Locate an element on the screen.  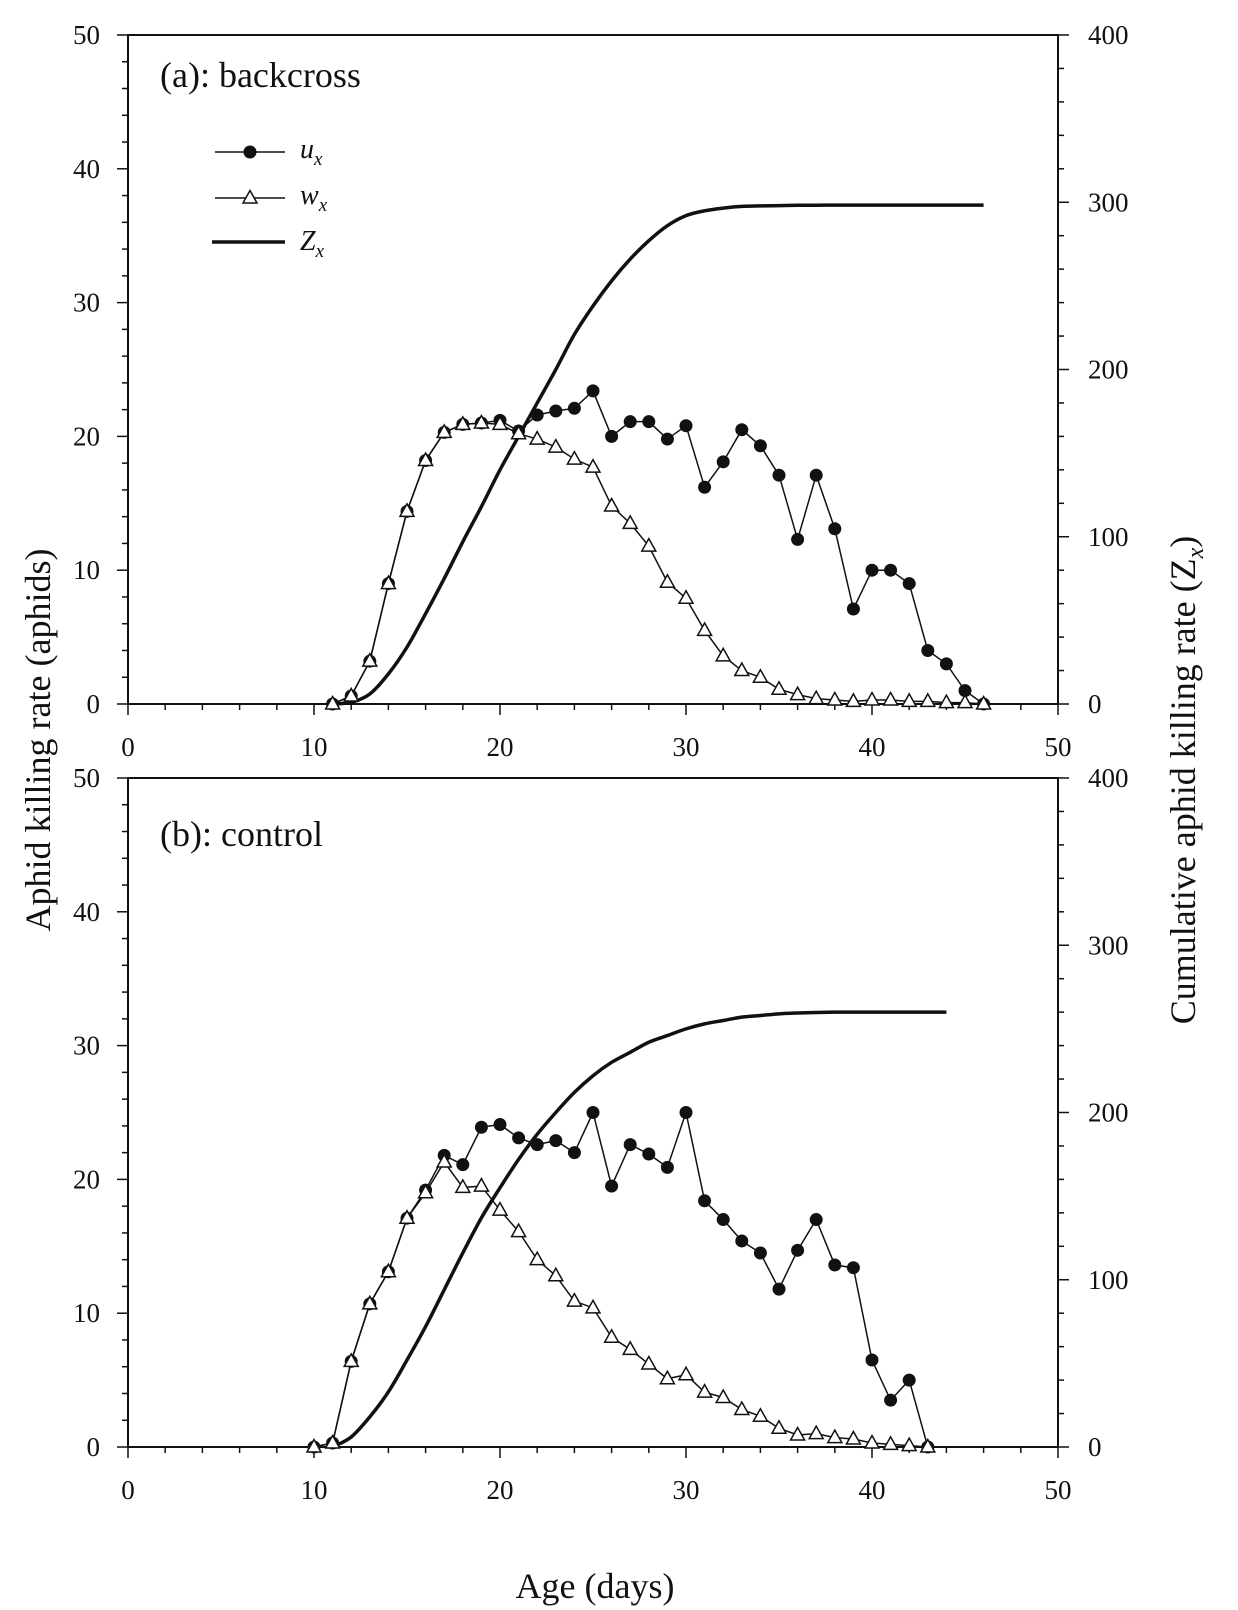
y-axis-right-label-close: ) is located at coordinates (1183, 542).